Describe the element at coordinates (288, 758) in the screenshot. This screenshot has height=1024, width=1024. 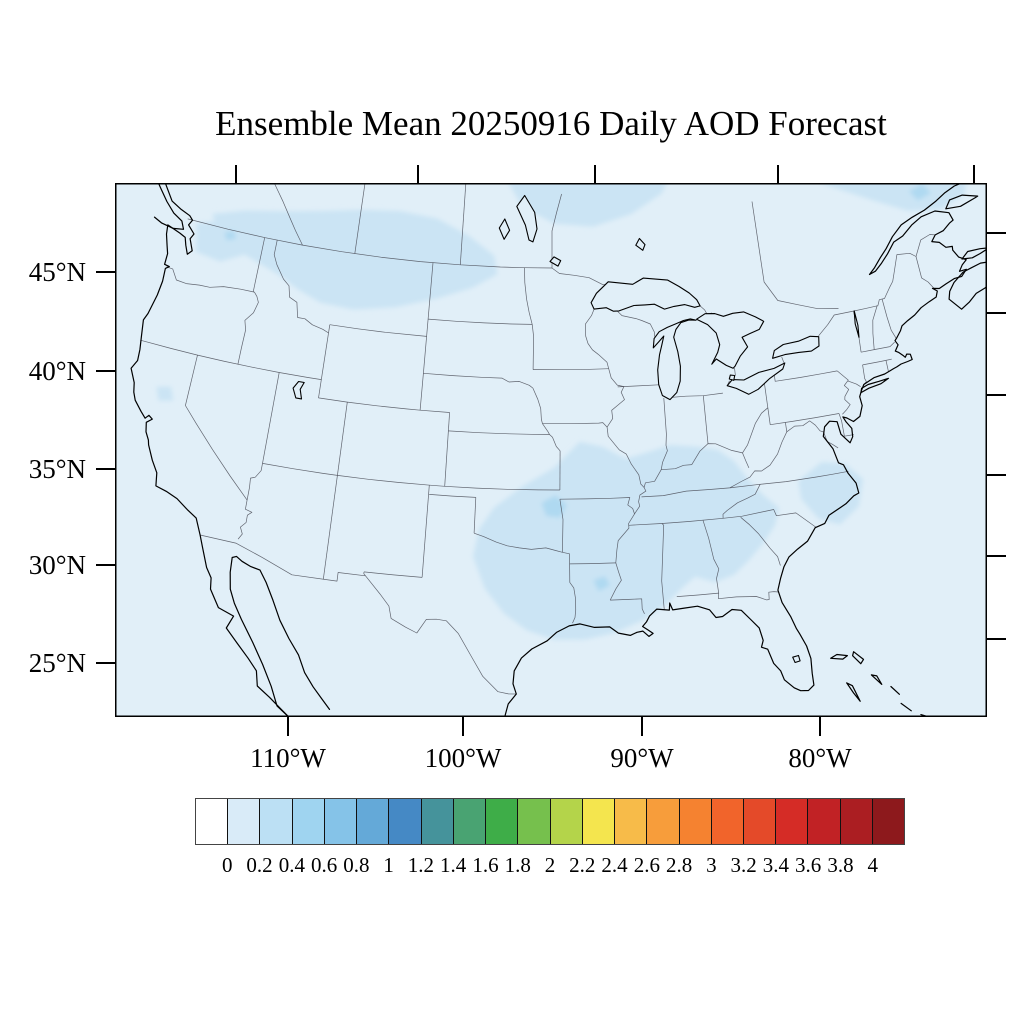
I see `lon-tick-label: 110°W` at that location.